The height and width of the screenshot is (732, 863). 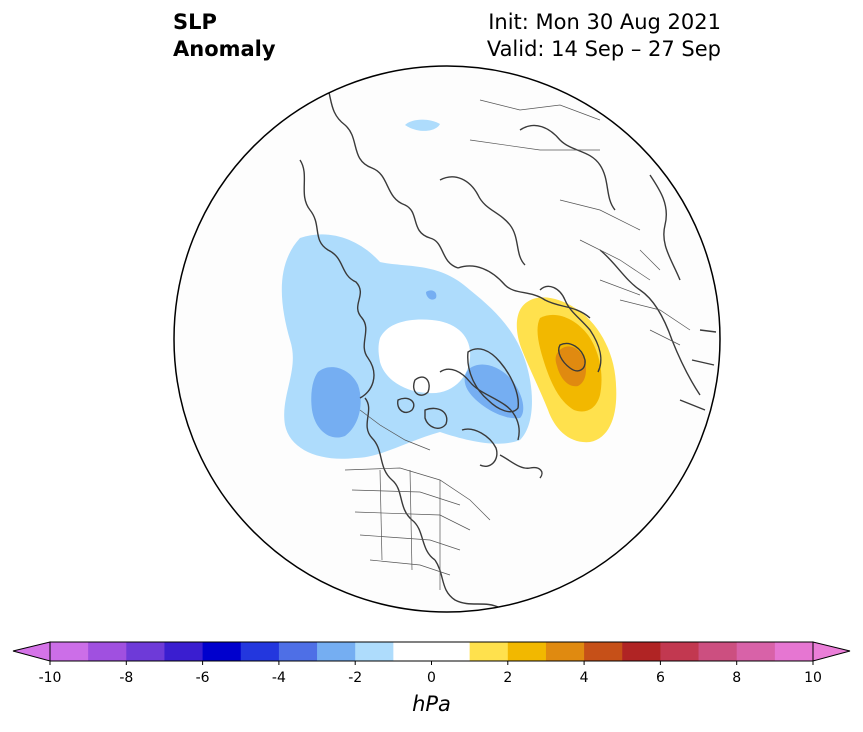 I want to click on colorbar-tick-label: -10, so click(x=50, y=678).